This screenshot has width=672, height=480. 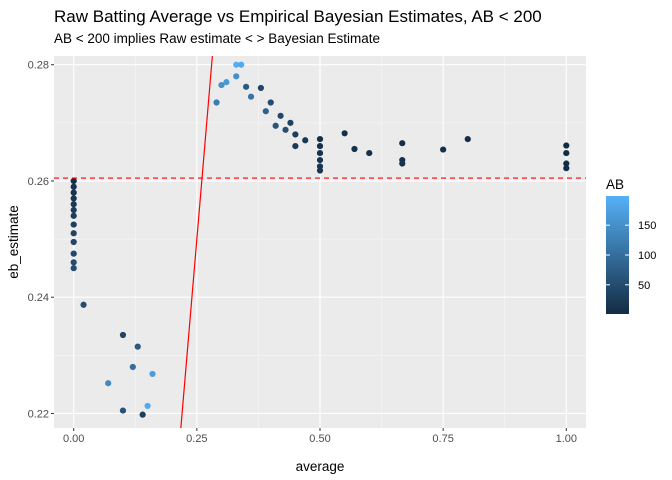 What do you see at coordinates (442, 439) in the screenshot?
I see `x-tick-label: 0.75` at bounding box center [442, 439].